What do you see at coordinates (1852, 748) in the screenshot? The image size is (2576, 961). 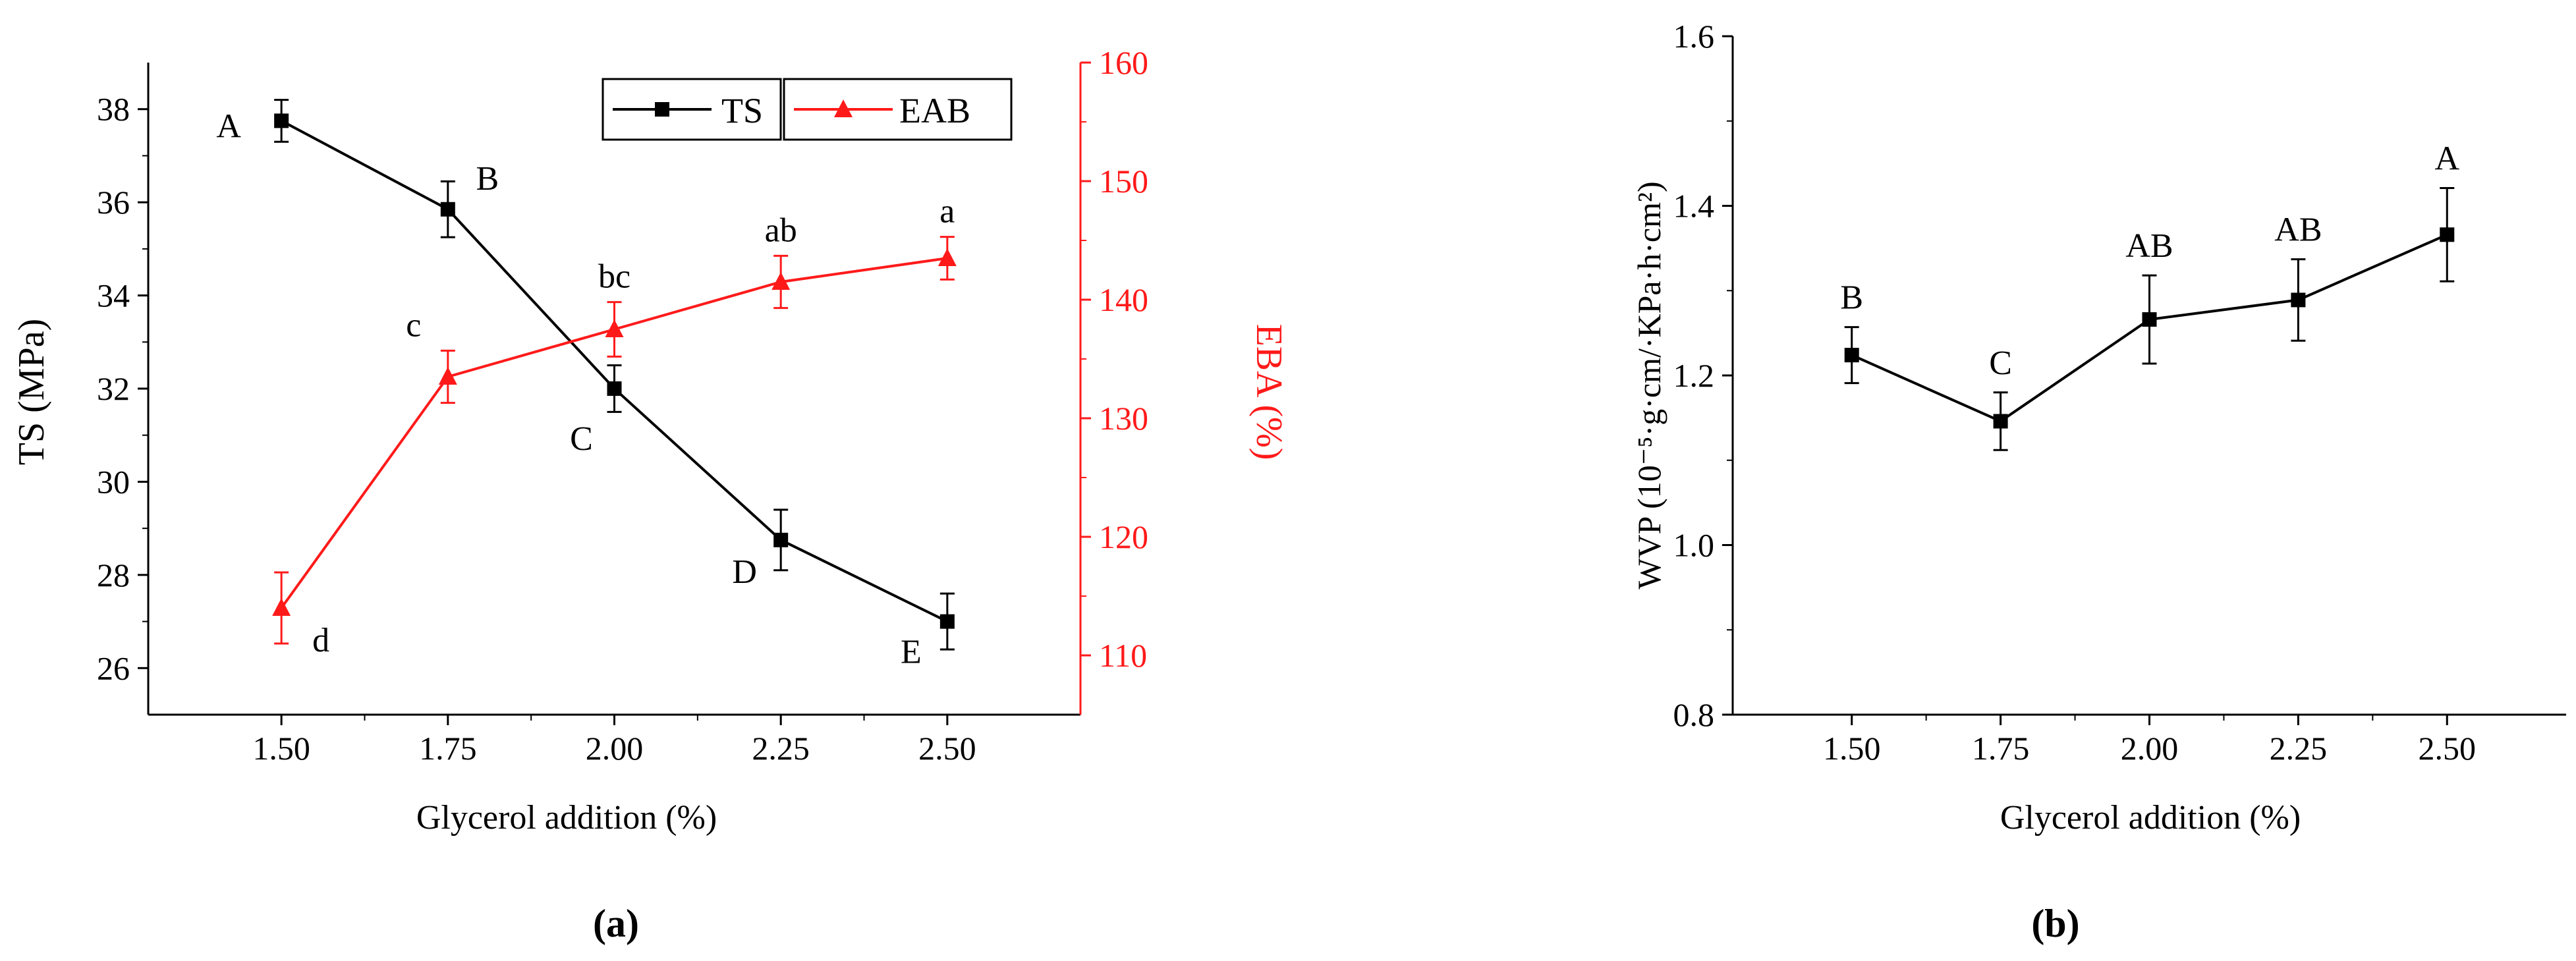 I see `chart-b-x-tick-label: 1.50` at bounding box center [1852, 748].